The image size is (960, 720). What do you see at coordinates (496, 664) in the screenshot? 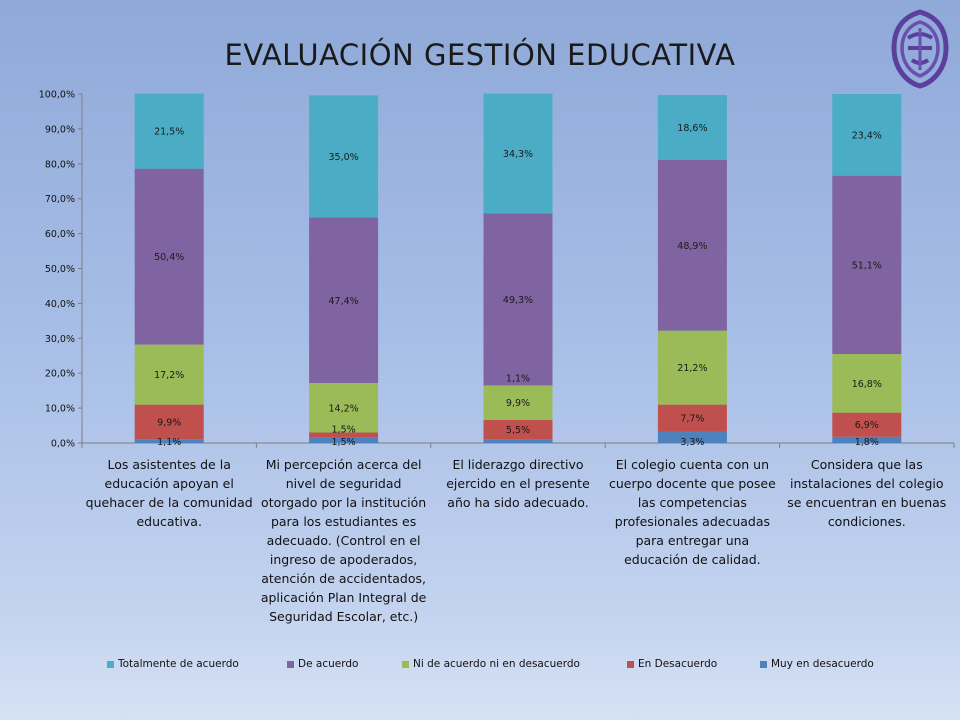
I see `legend-label: Ni de acuerdo ni en desacuerdo` at bounding box center [496, 664].